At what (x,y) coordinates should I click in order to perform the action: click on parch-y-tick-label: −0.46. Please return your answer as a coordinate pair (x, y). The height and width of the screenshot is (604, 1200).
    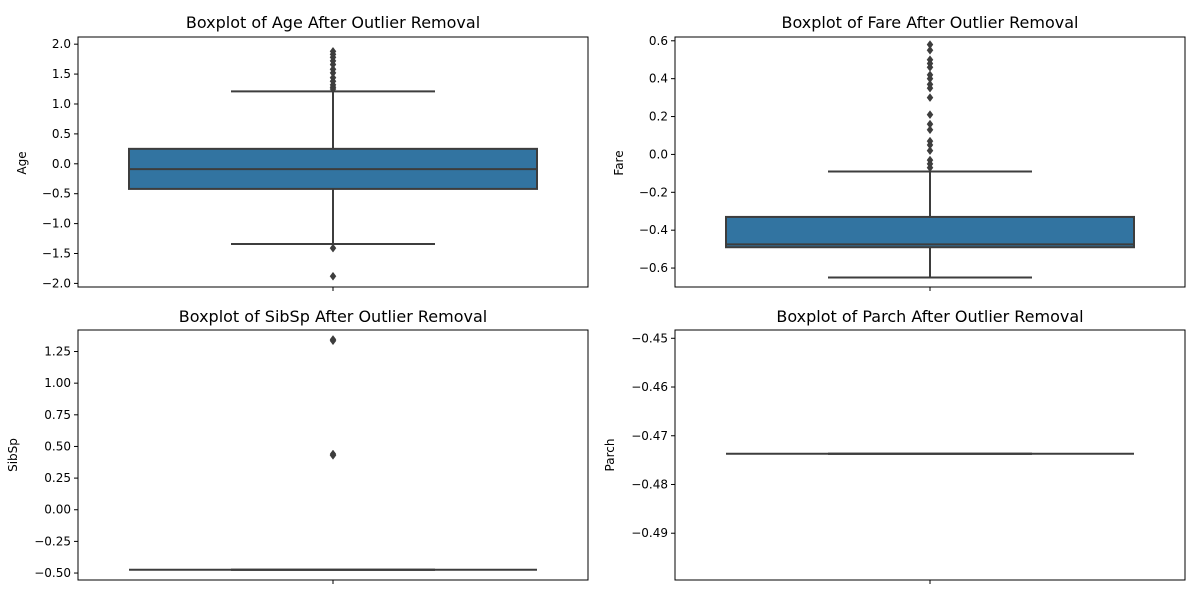
    Looking at the image, I should click on (649, 387).